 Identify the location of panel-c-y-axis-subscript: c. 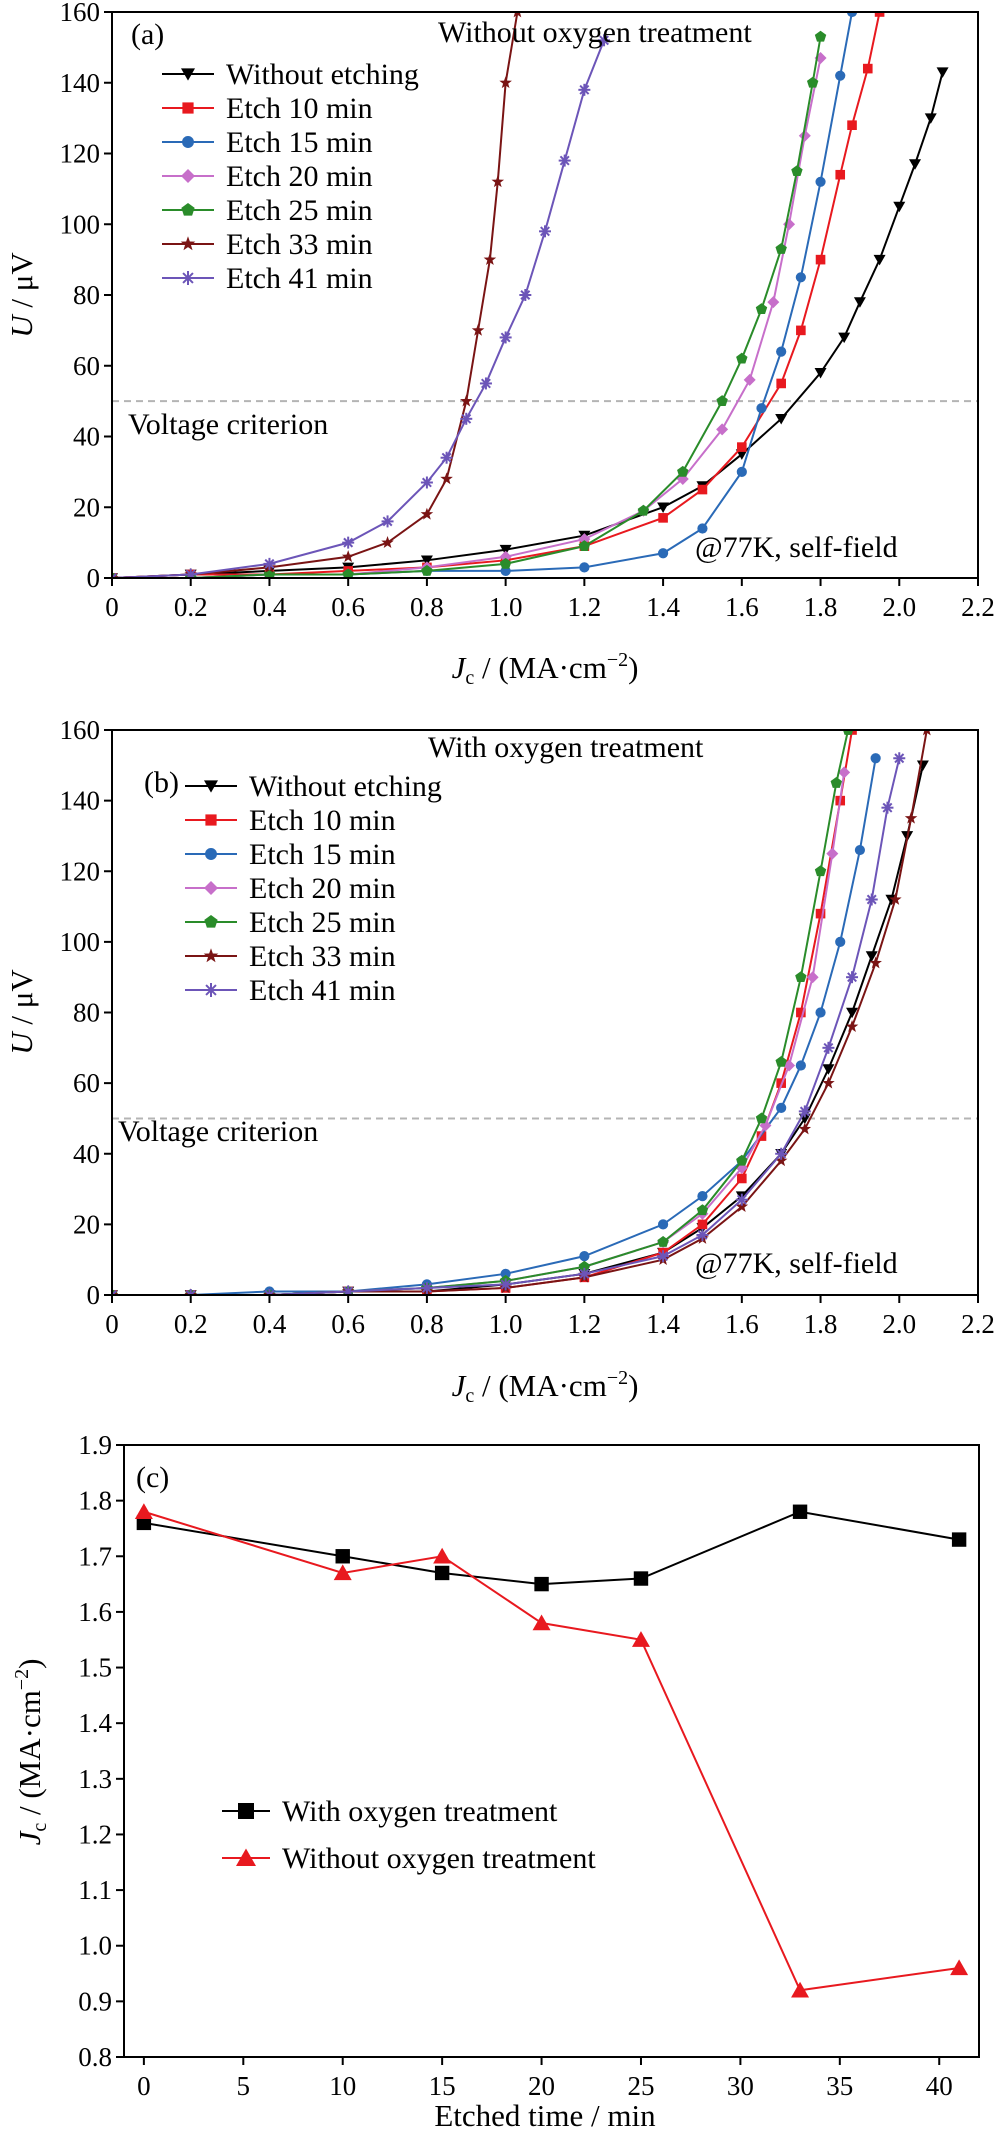
(40, 1827).